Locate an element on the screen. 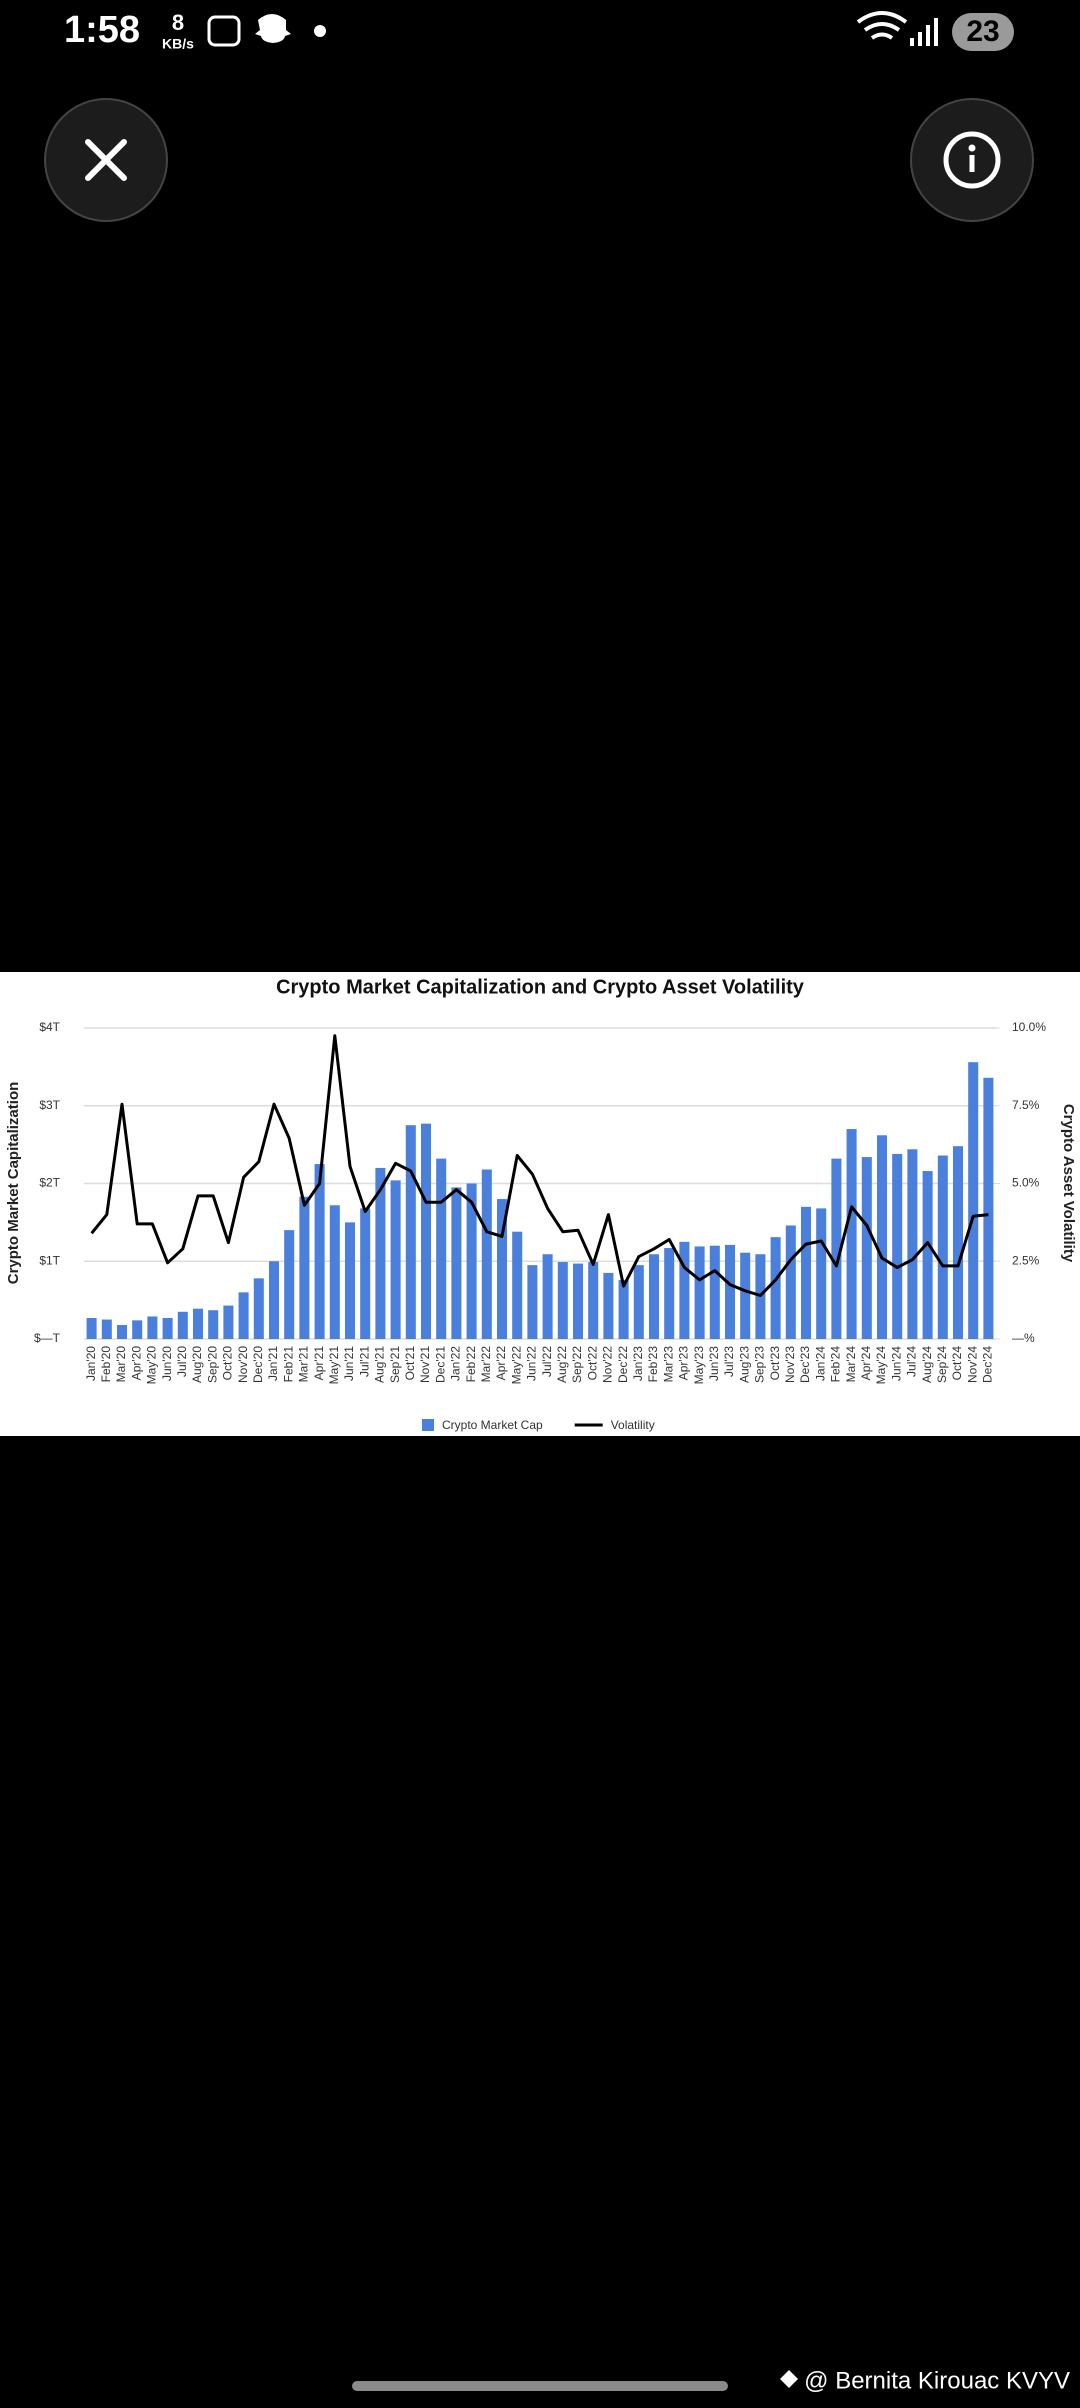 Image resolution: width=1080 pixels, height=2408 pixels. x-tick-label: May'22 is located at coordinates (516, 1365).